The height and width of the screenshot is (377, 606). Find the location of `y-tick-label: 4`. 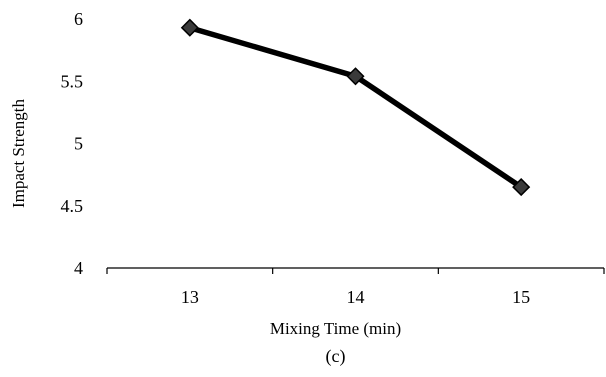

y-tick-label: 4 is located at coordinates (78, 268).